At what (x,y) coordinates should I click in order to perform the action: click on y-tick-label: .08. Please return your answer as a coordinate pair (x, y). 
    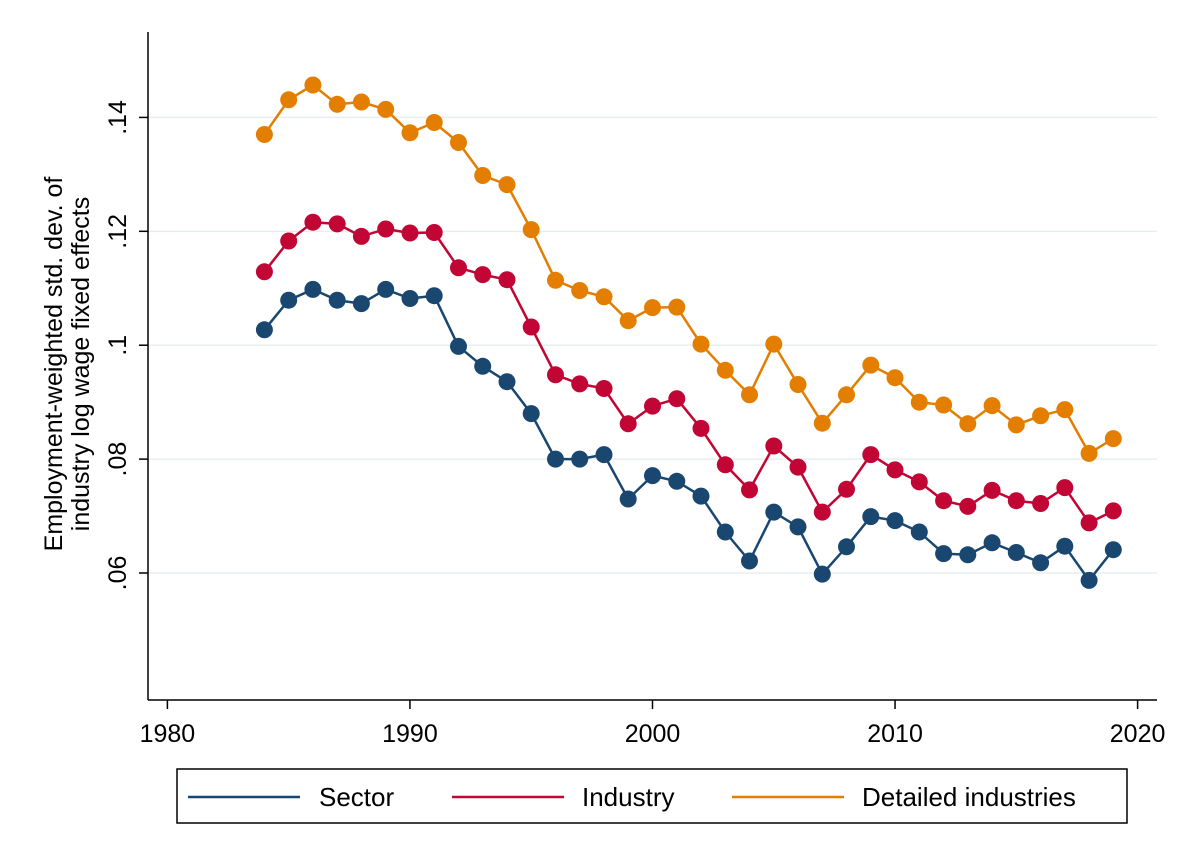
    Looking at the image, I should click on (118, 459).